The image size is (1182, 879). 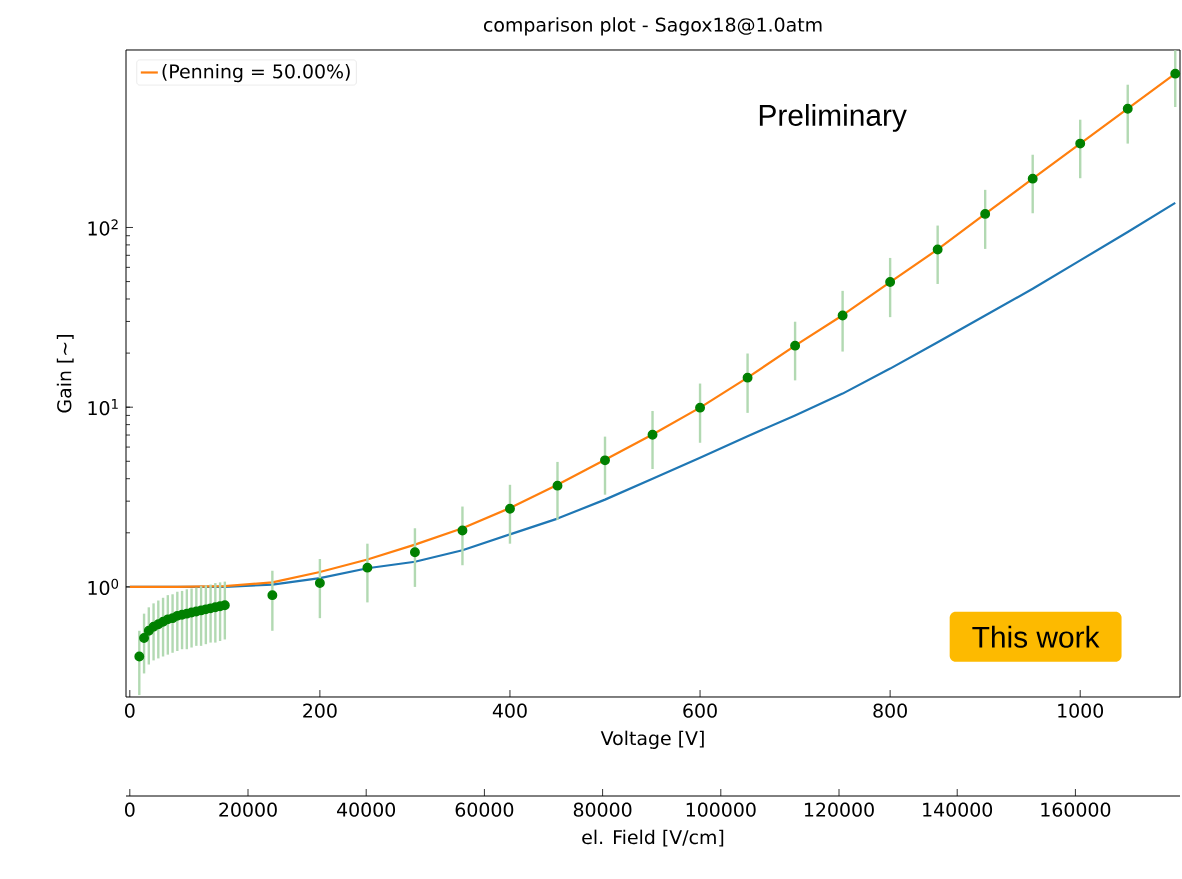 I want to click on x2-tick-label: 140000, so click(x=958, y=809).